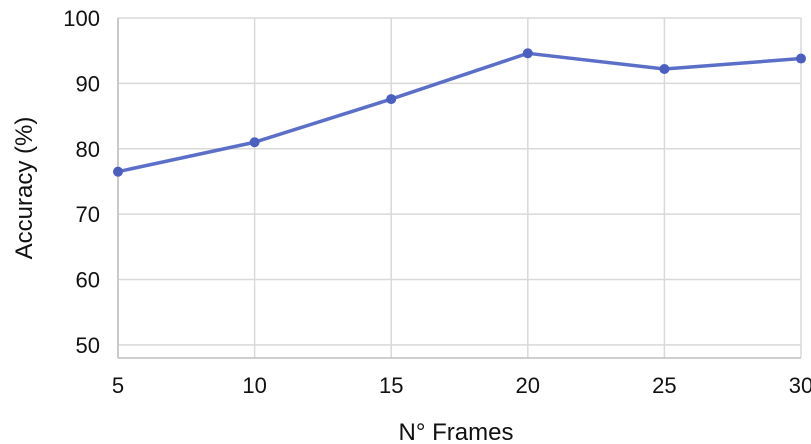 The image size is (811, 444). I want to click on y-tick-label-50: 50, so click(88, 345).